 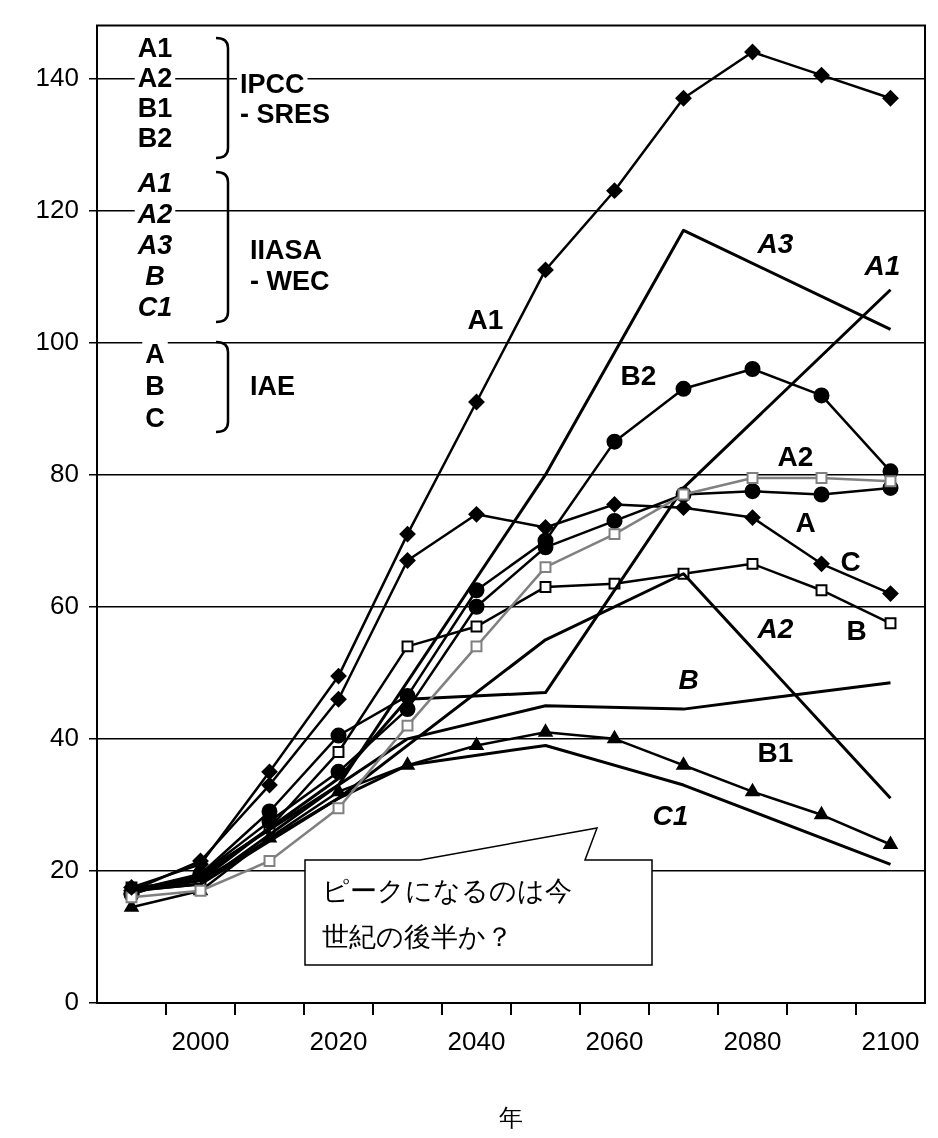 I want to click on annotation: A1 A2 A3 B C1, so click(x=154, y=245).